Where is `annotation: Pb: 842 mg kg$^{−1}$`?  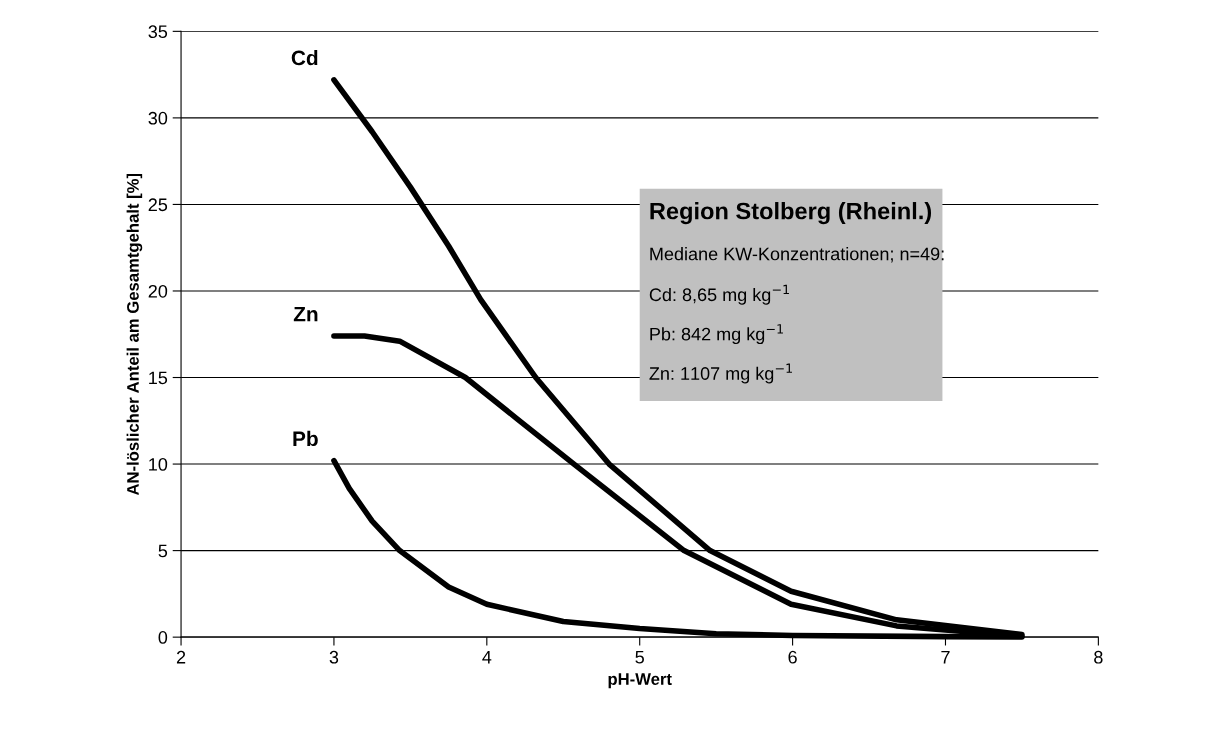 annotation: Pb: 842 mg kg$^{−1}$ is located at coordinates (716, 334).